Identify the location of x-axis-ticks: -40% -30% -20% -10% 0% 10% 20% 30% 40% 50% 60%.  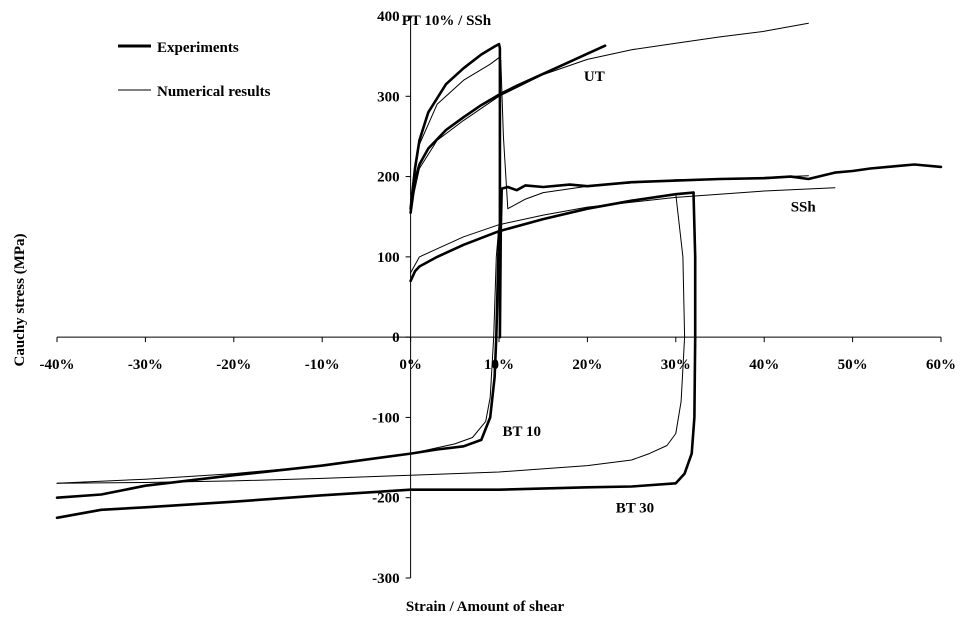
(498, 355).